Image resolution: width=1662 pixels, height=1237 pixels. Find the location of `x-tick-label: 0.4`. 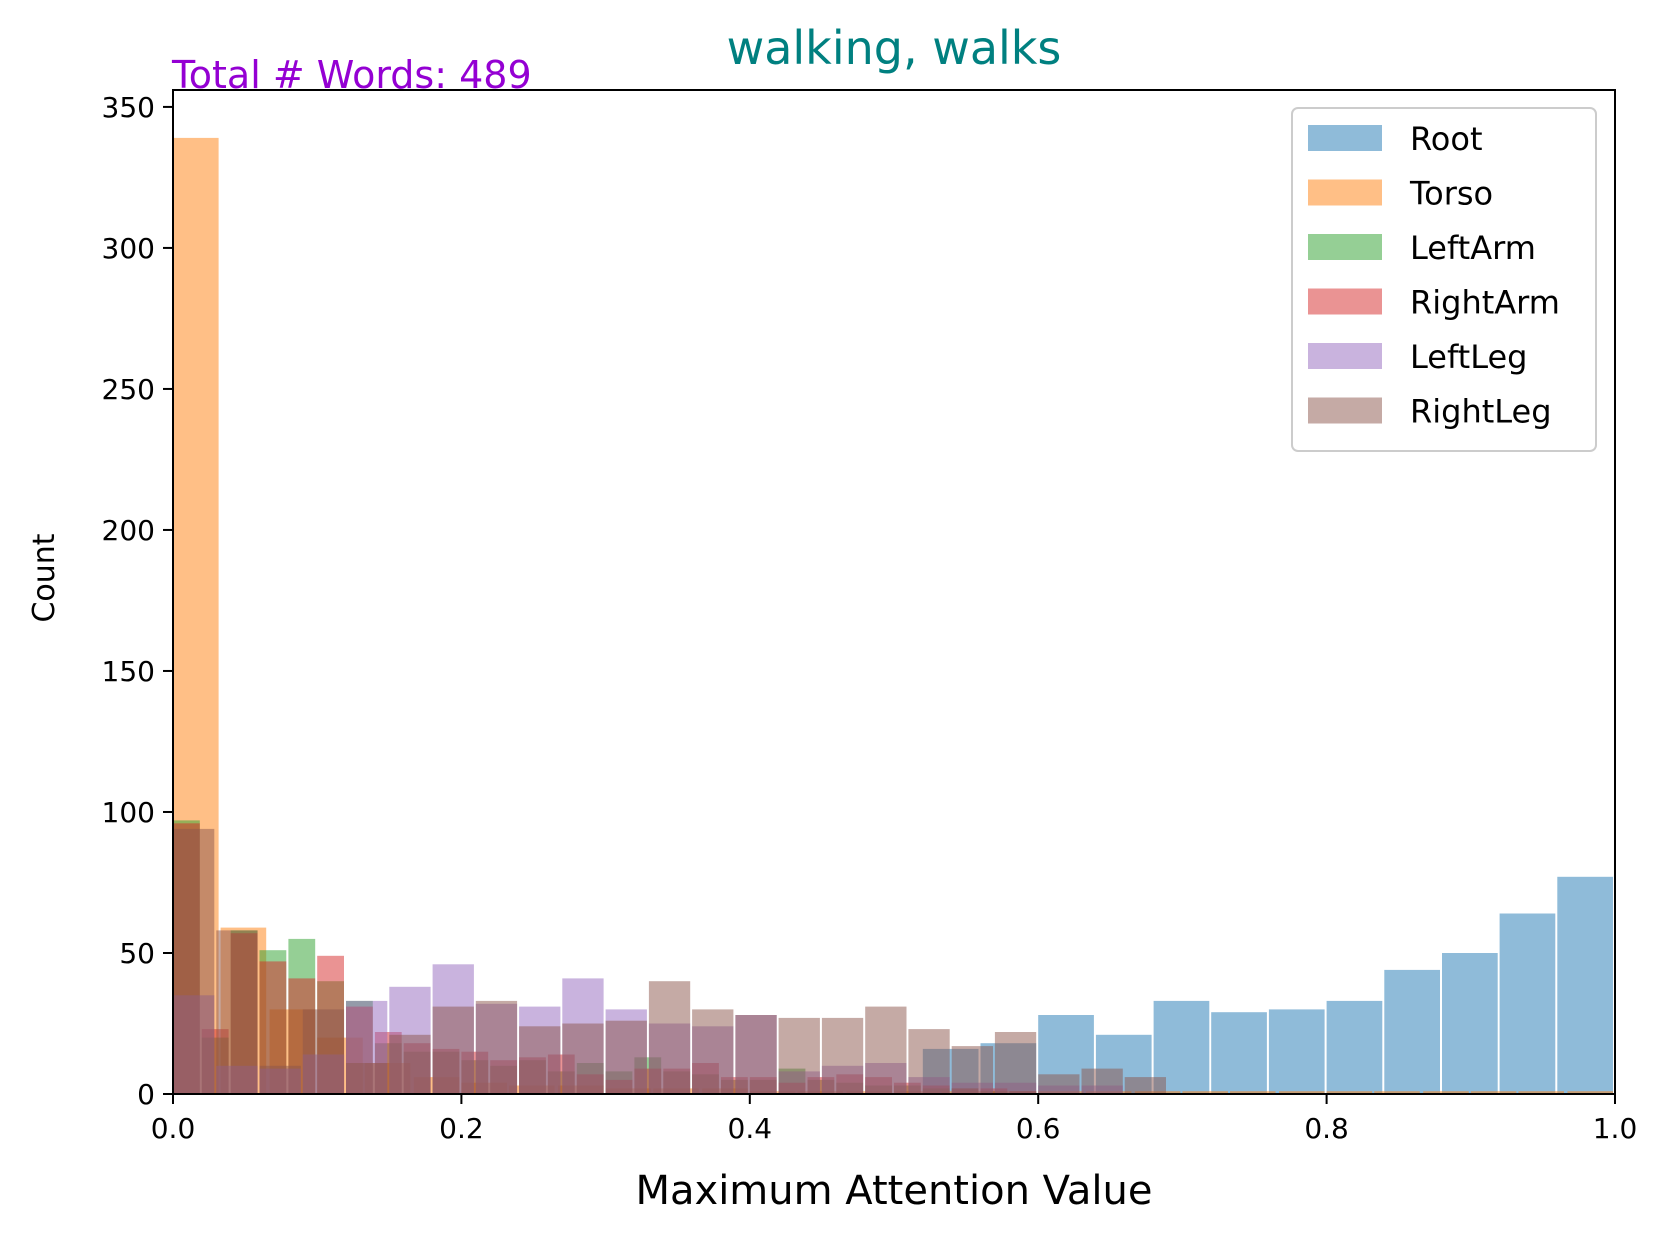

x-tick-label: 0.4 is located at coordinates (750, 1128).